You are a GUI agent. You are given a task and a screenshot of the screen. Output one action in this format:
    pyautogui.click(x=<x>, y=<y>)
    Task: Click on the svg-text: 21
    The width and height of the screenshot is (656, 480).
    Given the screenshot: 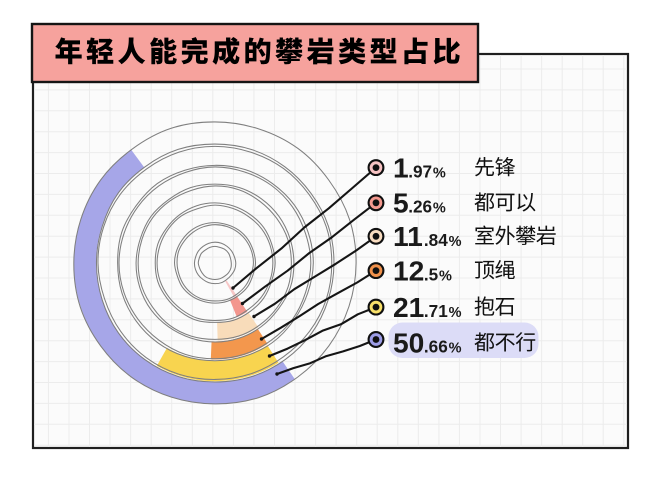 What is the action you would take?
    pyautogui.click(x=408, y=307)
    